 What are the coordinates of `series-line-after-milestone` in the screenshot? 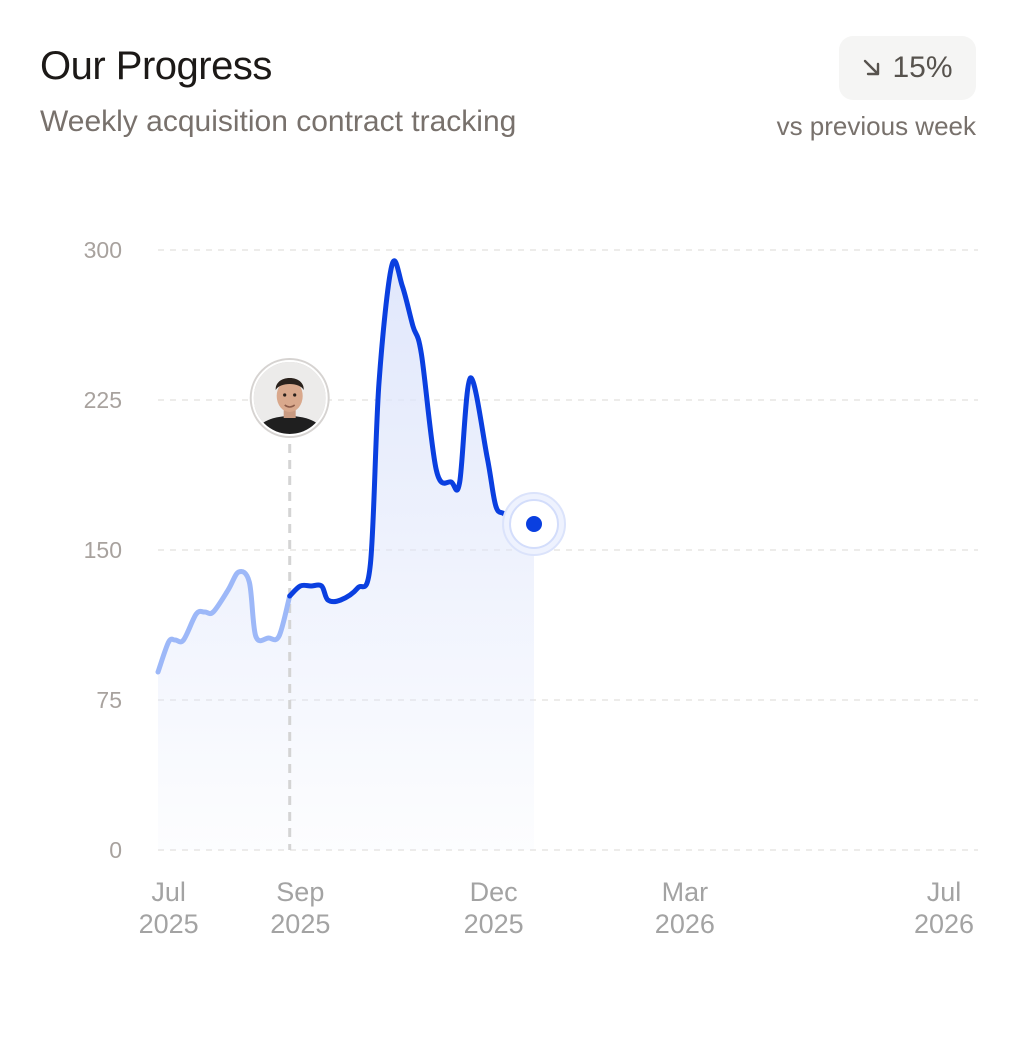 It's located at (412, 431).